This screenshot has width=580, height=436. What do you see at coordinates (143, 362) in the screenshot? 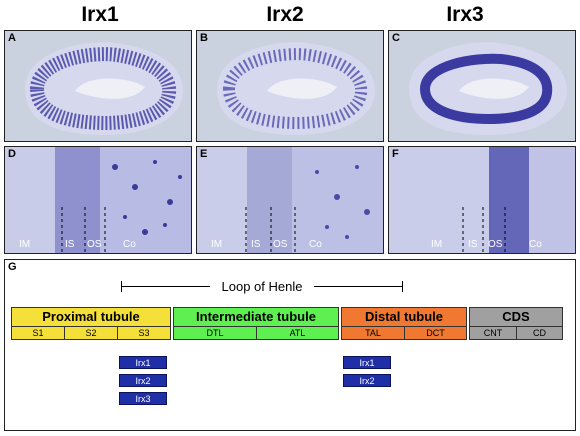
I see `expression-chip-s3-irx1: Irx1` at bounding box center [143, 362].